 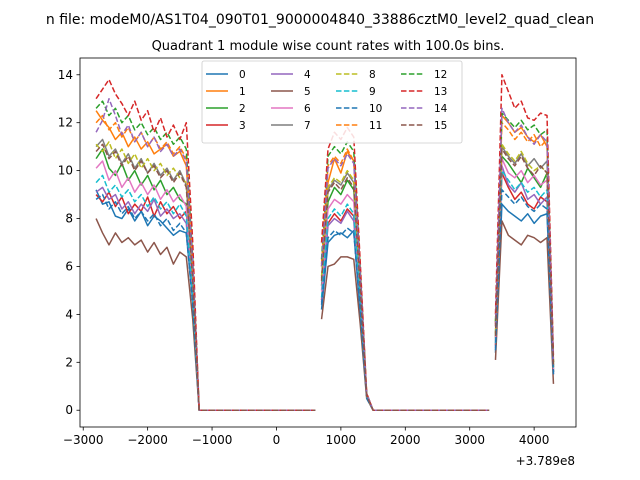 I want to click on legend-entry-5: 5, so click(x=291, y=92).